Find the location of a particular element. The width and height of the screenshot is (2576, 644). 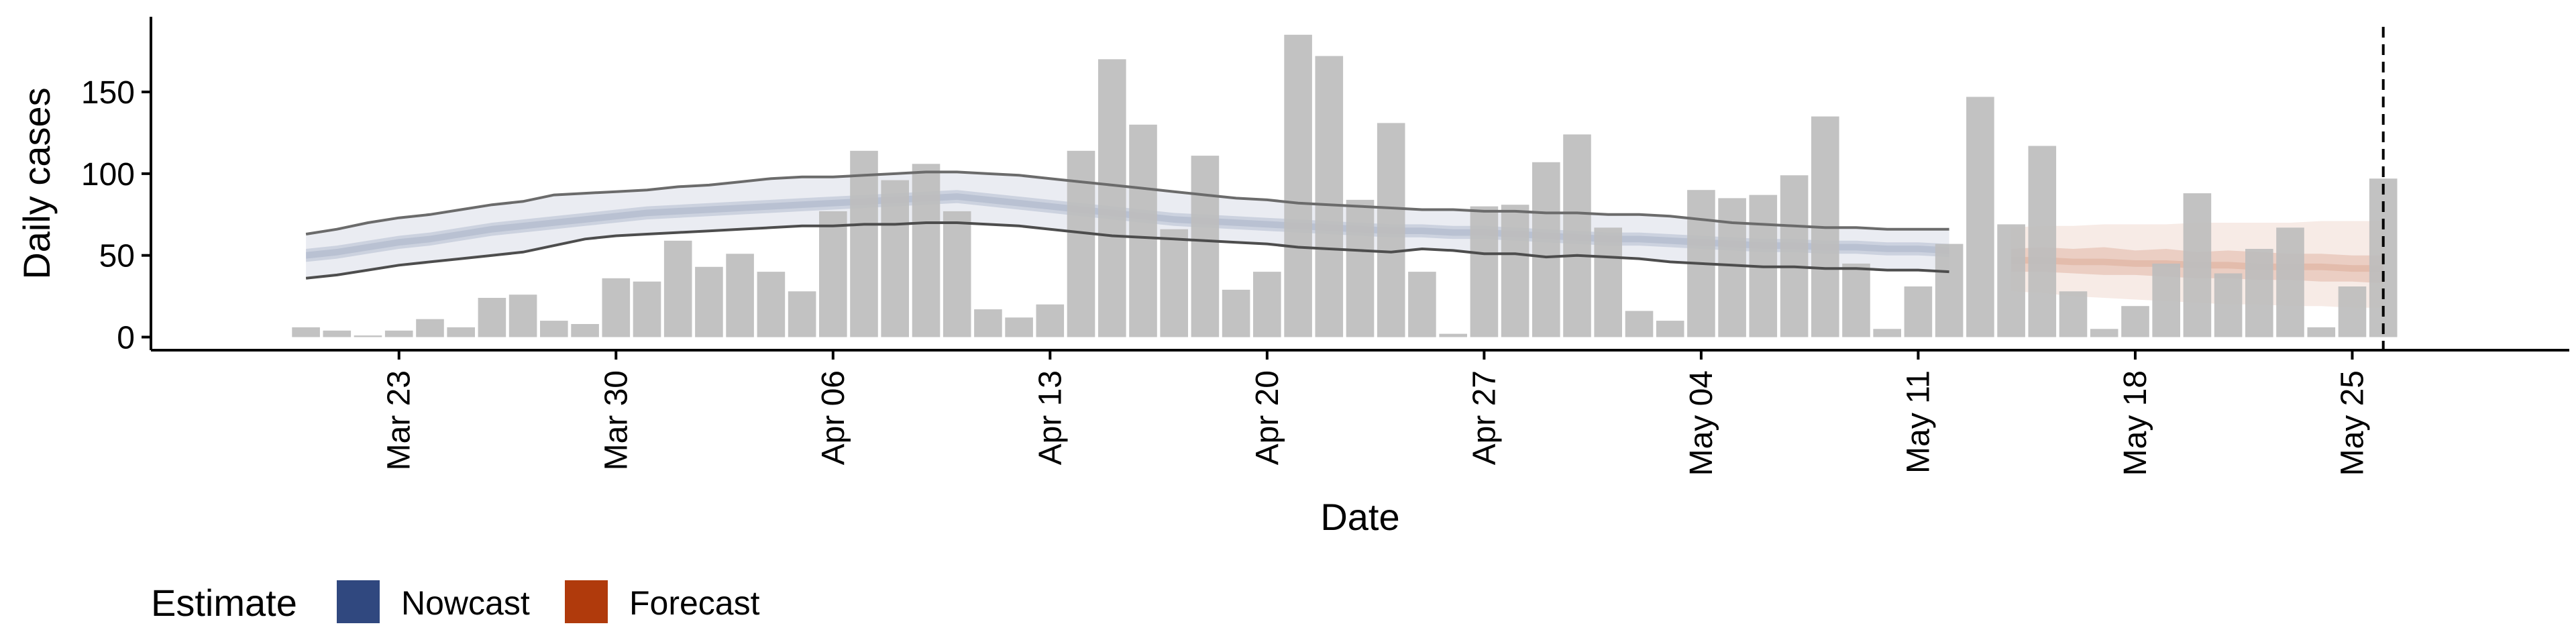

x-tick-label: May 18 is located at coordinates (2135, 423).